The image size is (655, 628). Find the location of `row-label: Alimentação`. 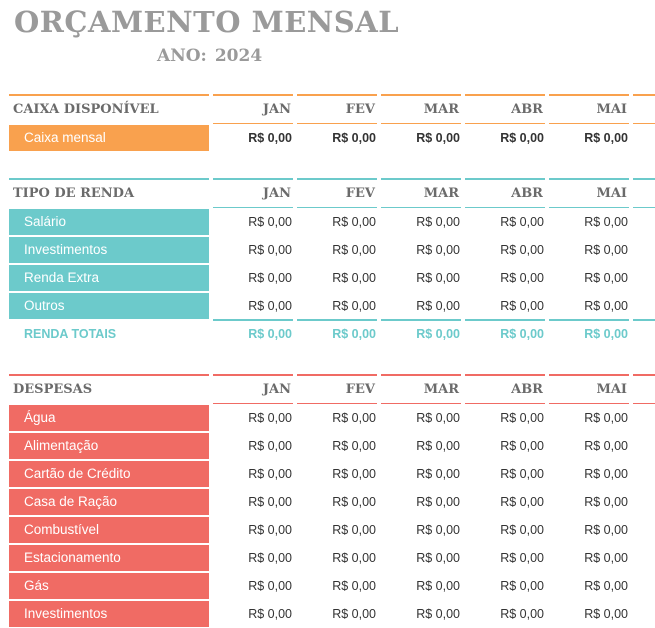

row-label: Alimentação is located at coordinates (109, 446).